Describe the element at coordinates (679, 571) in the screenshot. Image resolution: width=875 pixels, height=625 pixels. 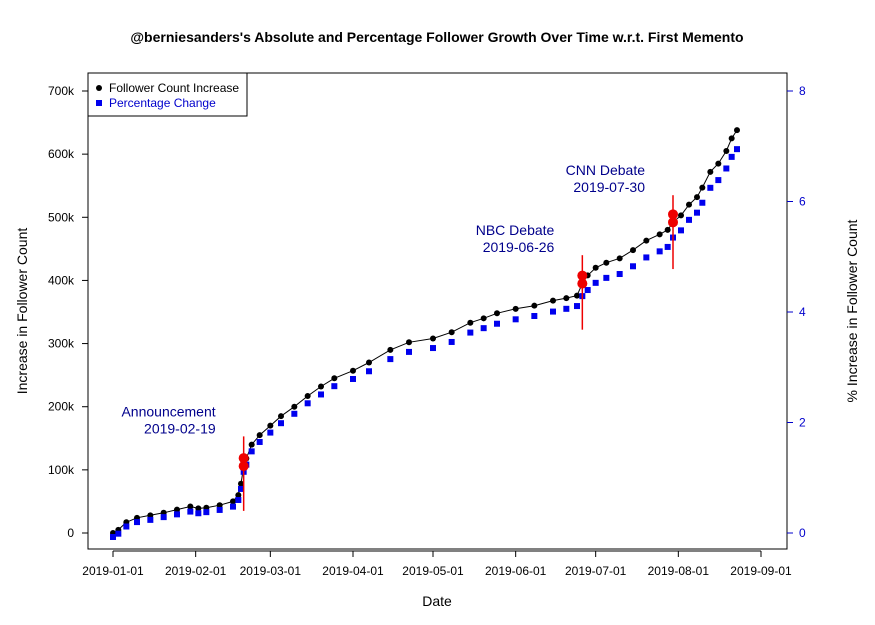
I see `x-tick-label: 2019-08-01` at that location.